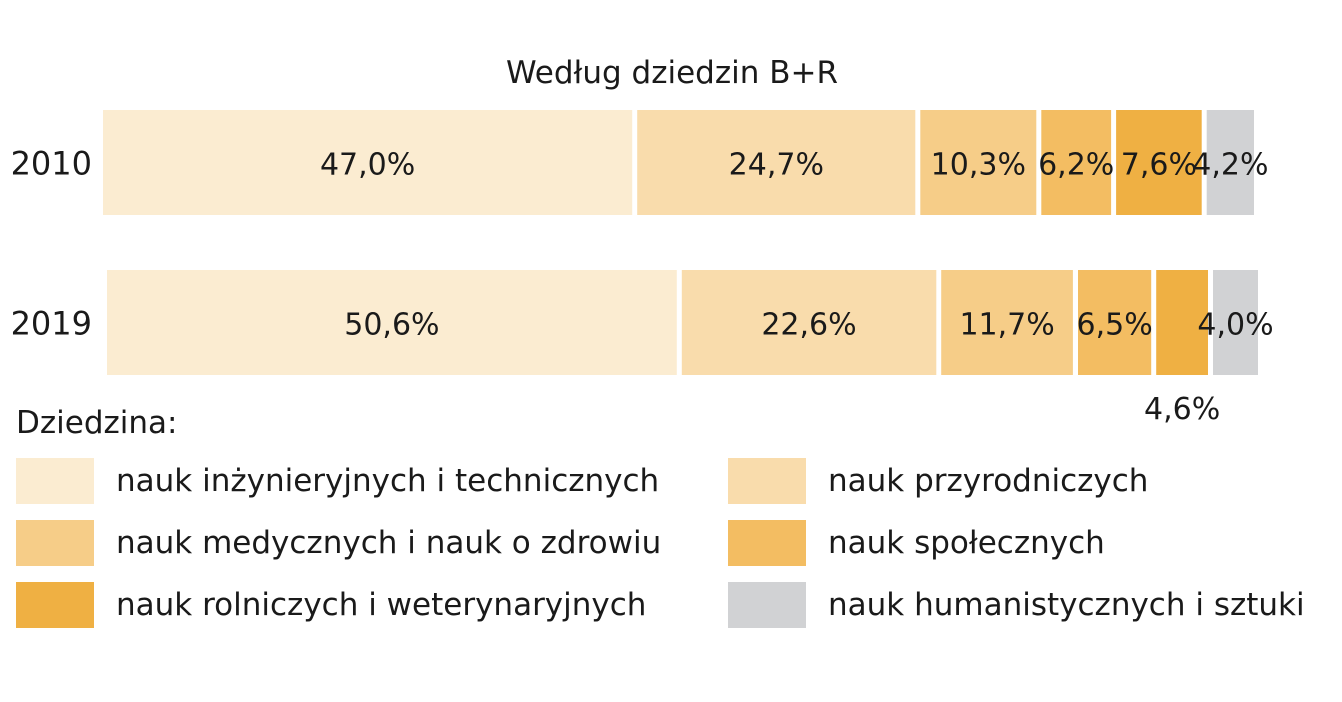 The image size is (1342, 702). What do you see at coordinates (381, 605) in the screenshot?
I see `legend-label: nauk rolniczych i weterynaryjnych` at bounding box center [381, 605].